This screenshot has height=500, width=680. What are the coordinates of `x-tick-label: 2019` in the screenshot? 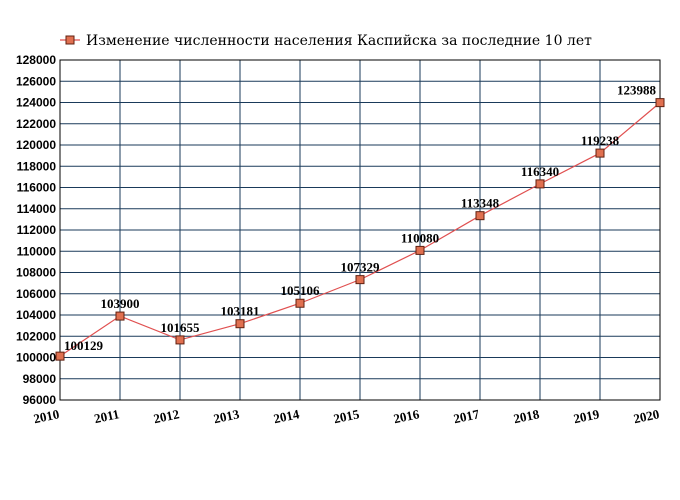 It's located at (586, 416).